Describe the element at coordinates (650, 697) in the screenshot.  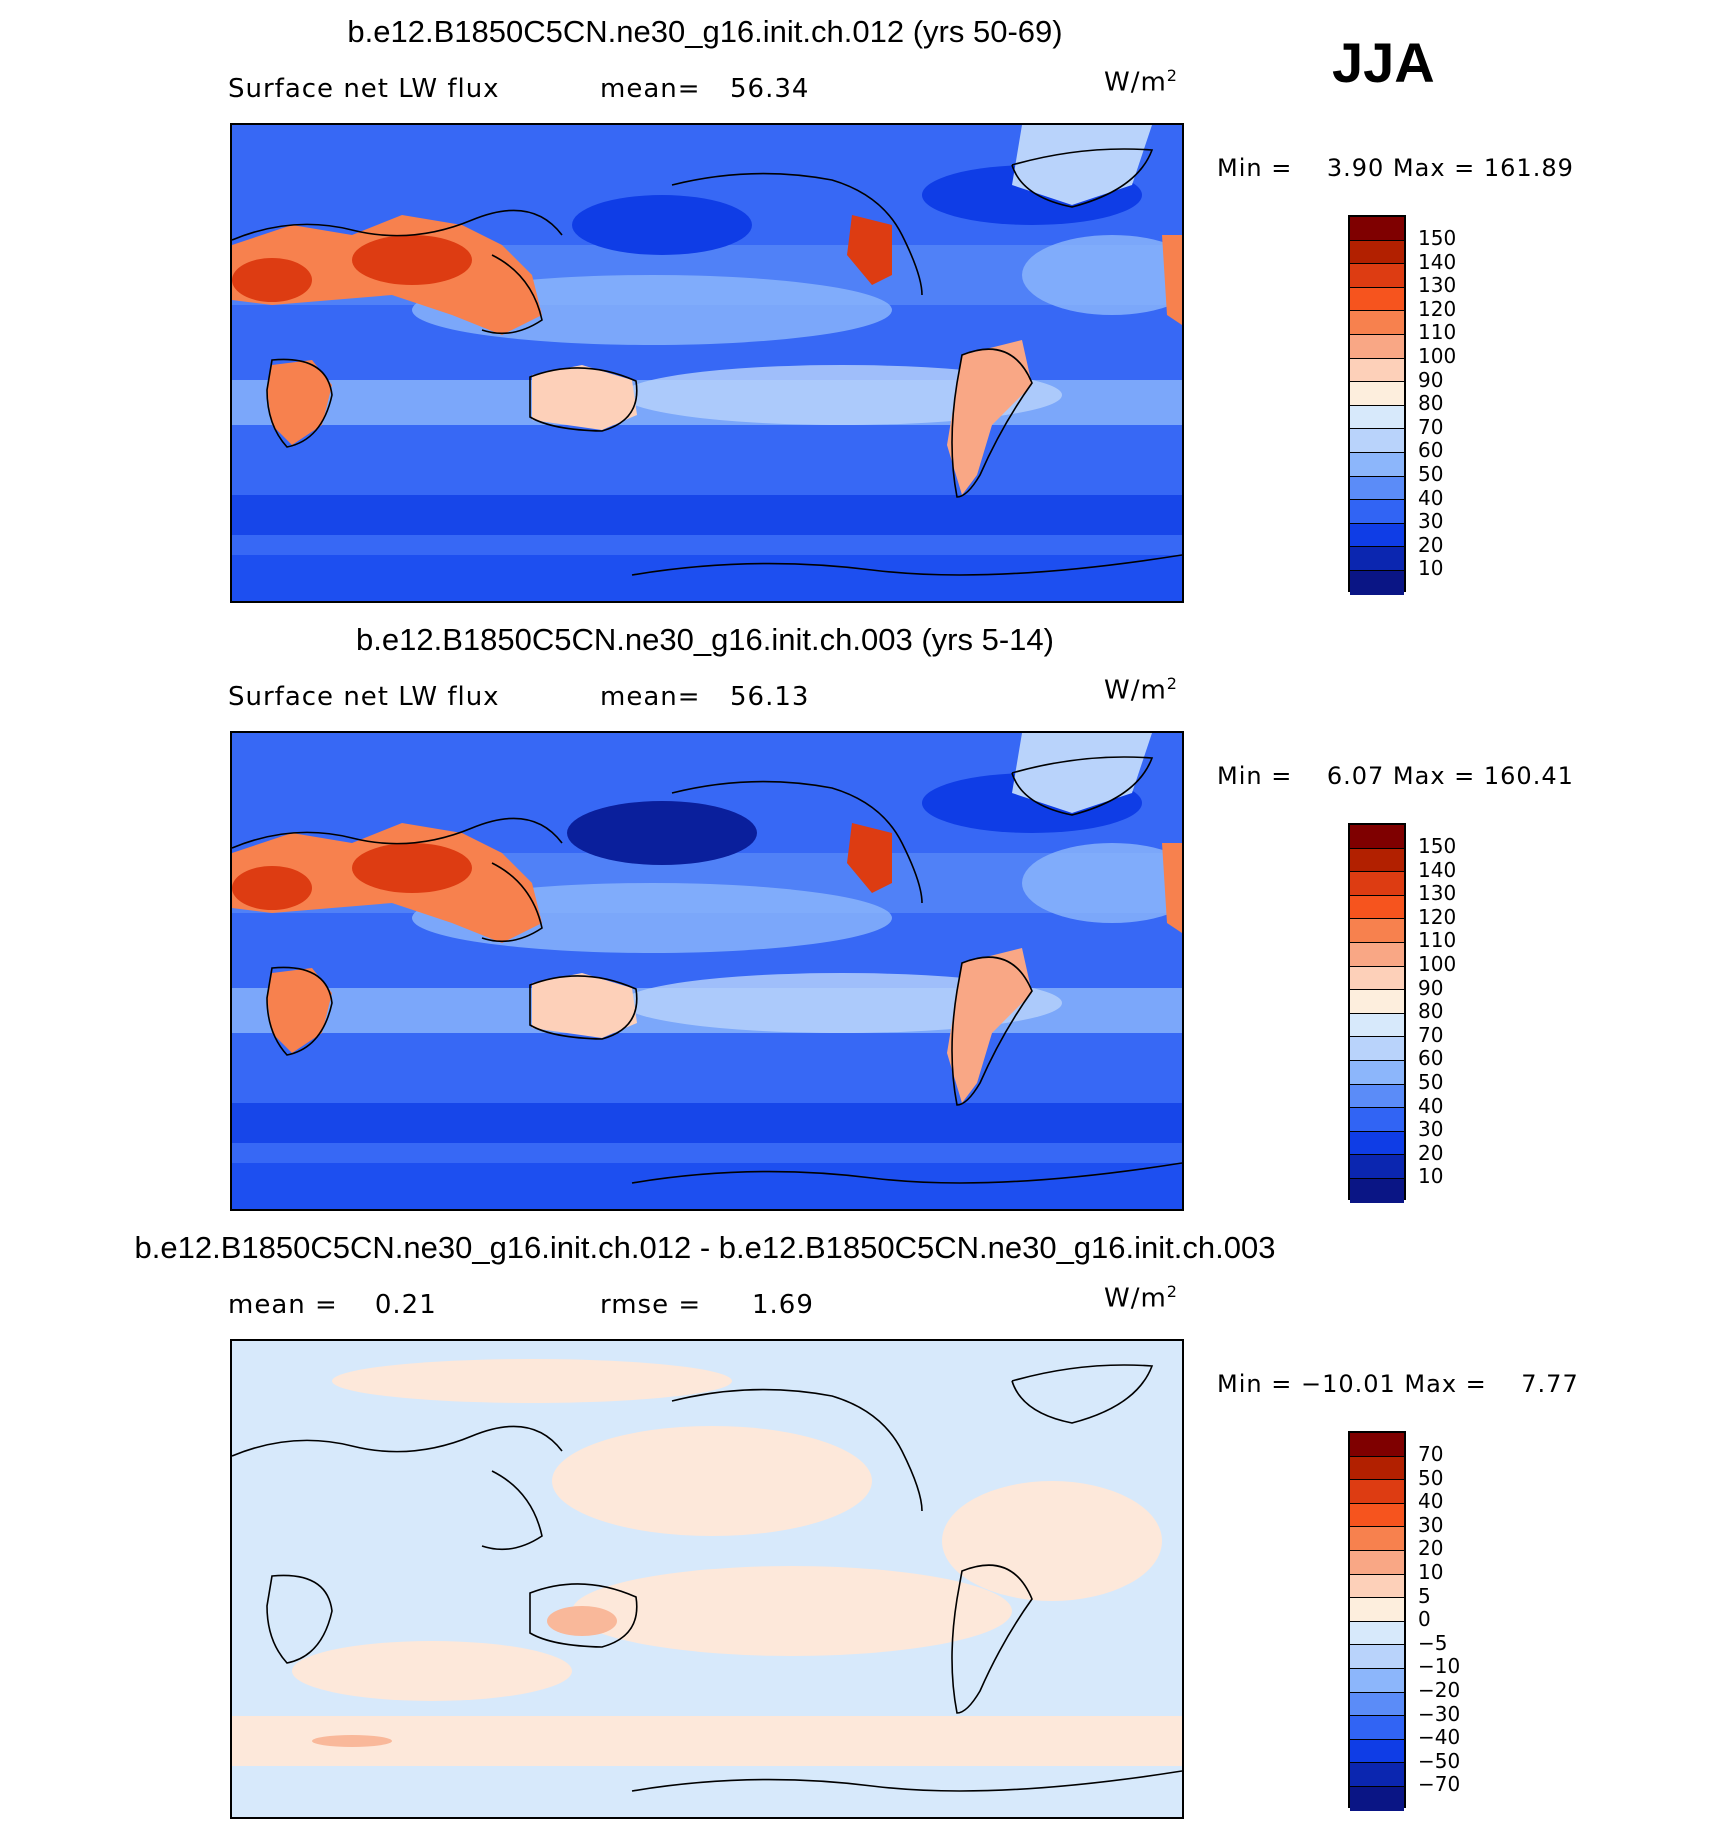
I see `panel2-mean-label: mean=` at that location.